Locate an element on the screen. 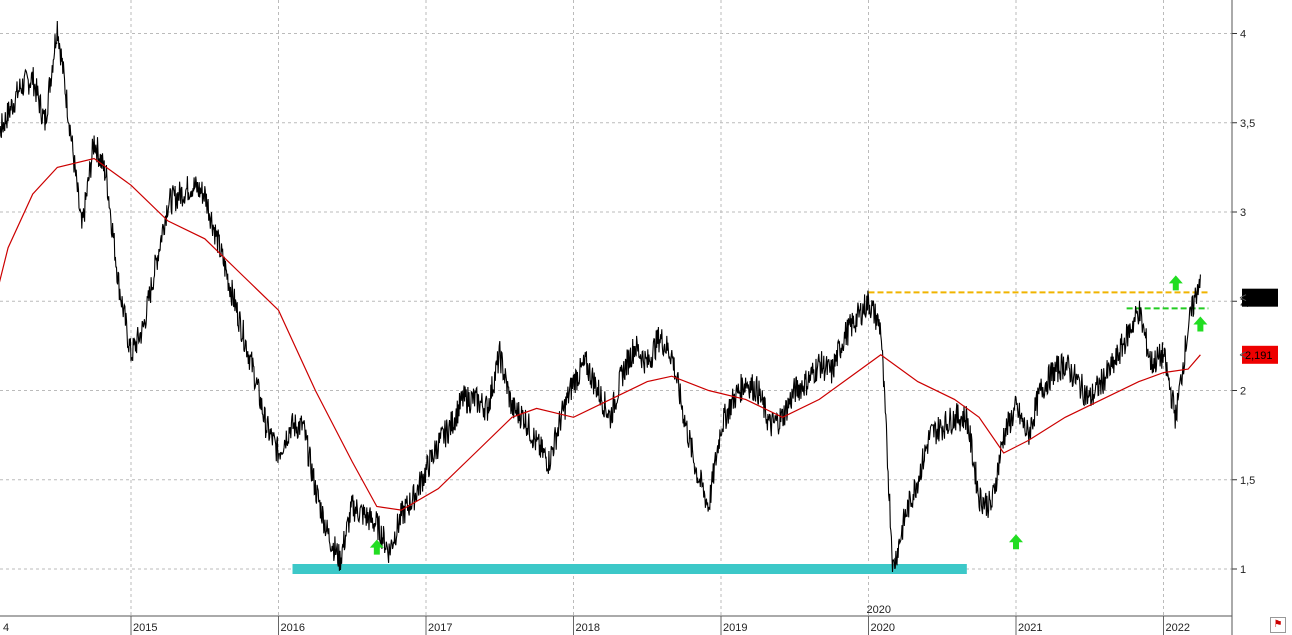 The height and width of the screenshot is (635, 1292). y-tick-label: 3,5 is located at coordinates (1247, 124).